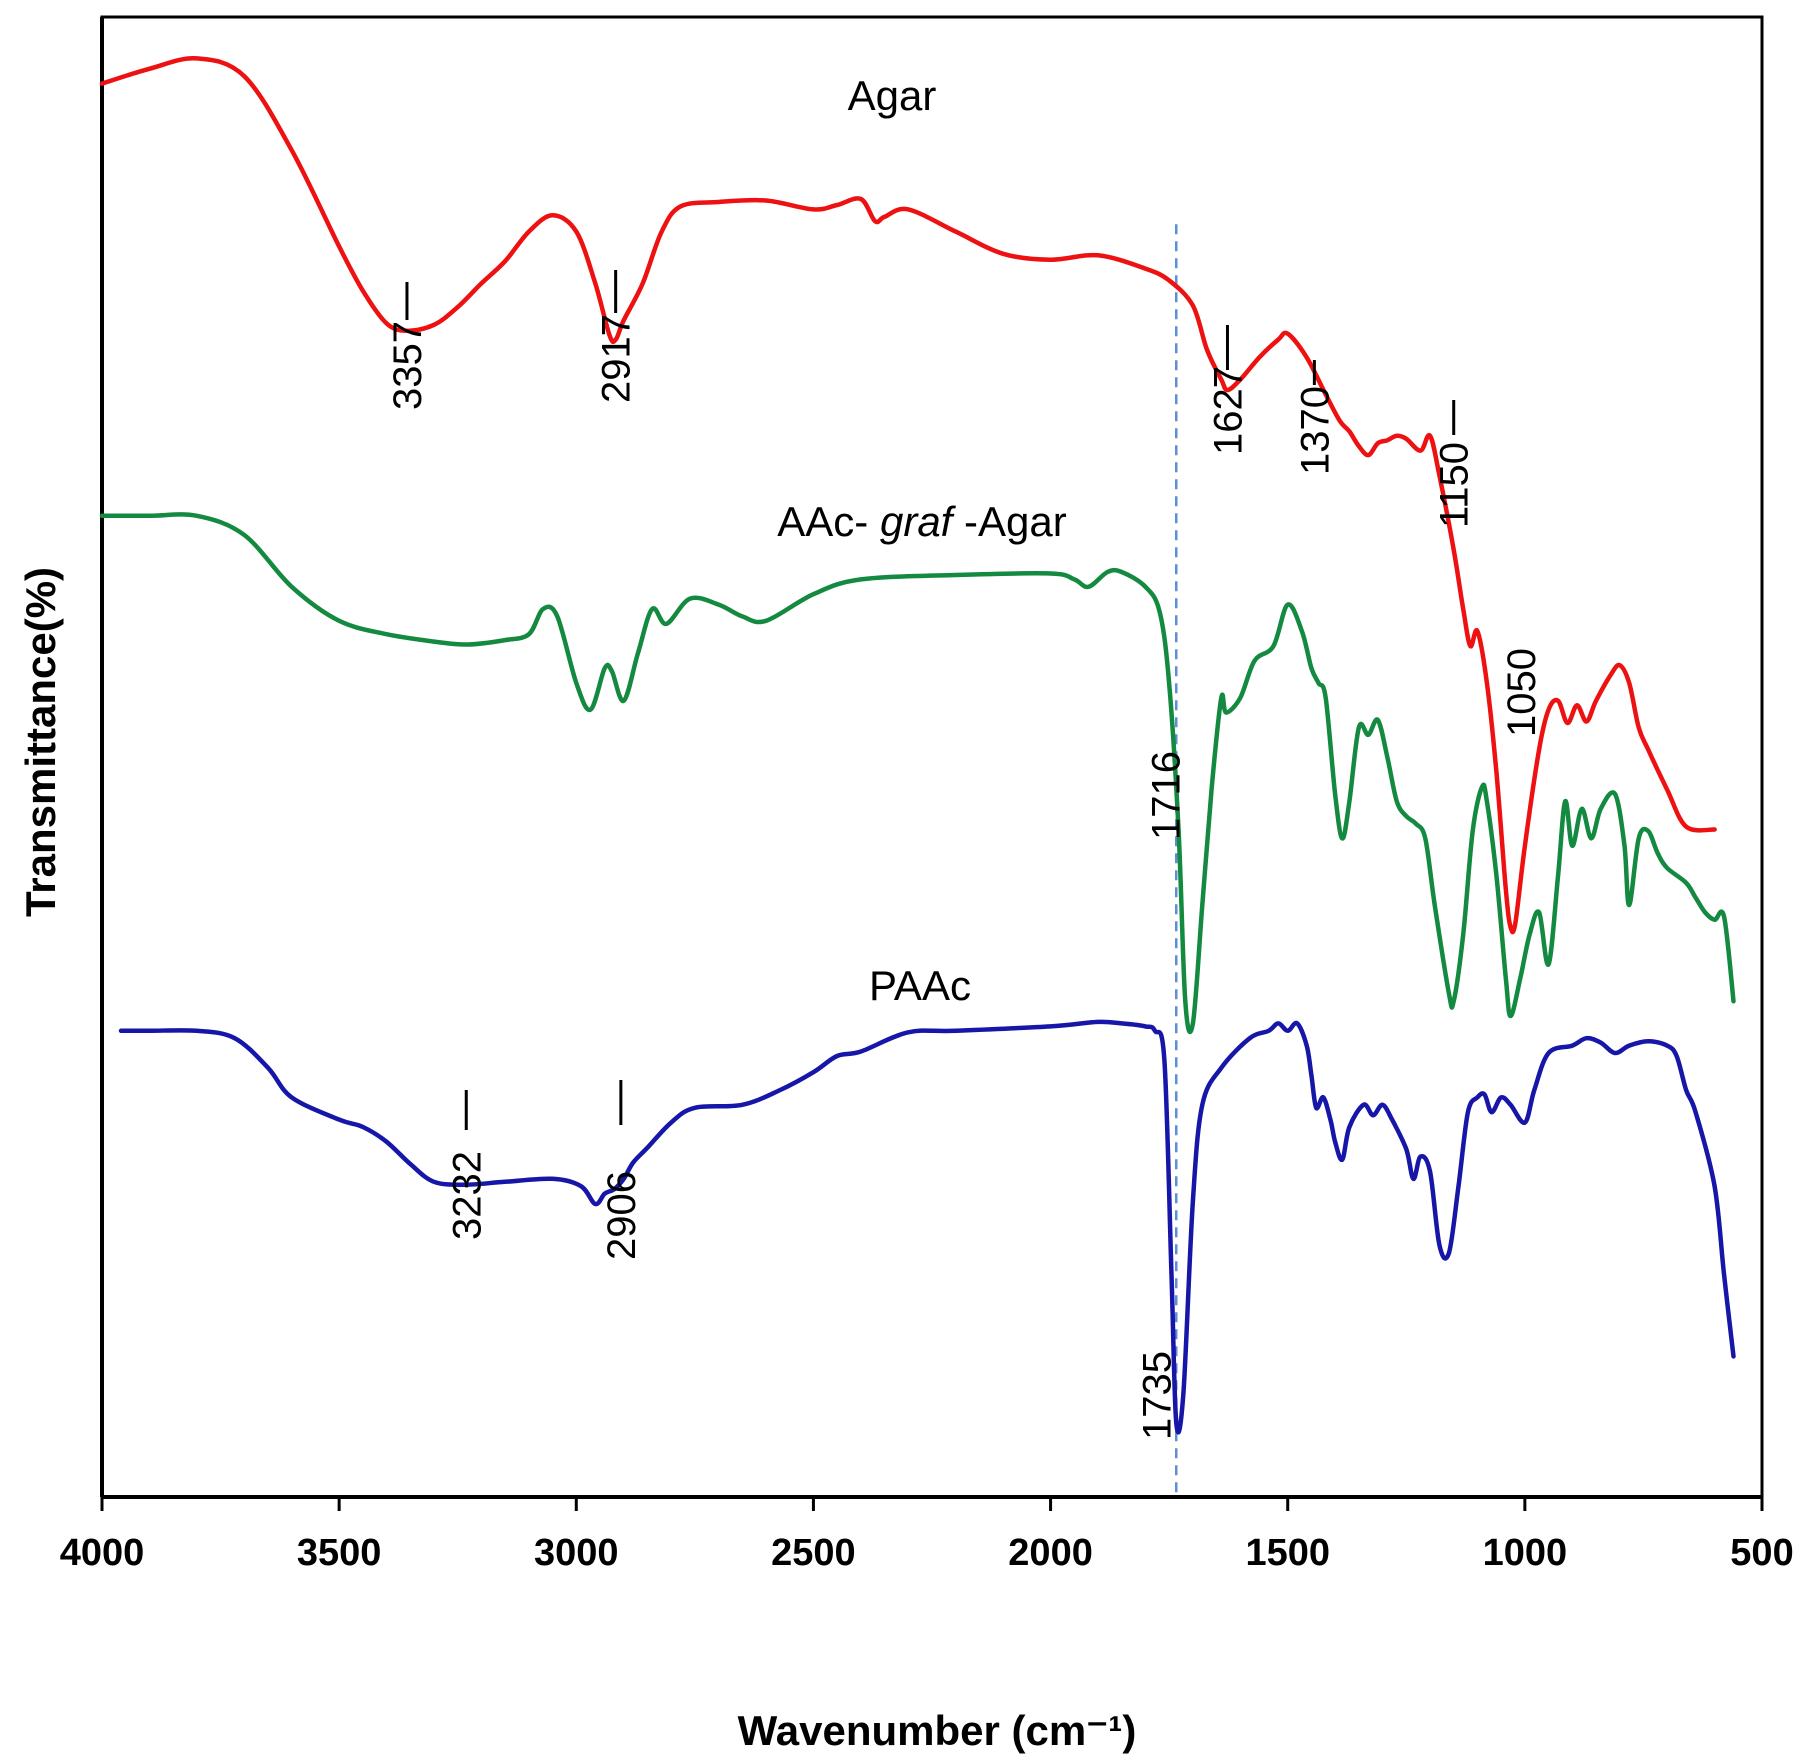  Describe the element at coordinates (1050, 1553) in the screenshot. I see `x-tick-label-2000: 2000` at that location.